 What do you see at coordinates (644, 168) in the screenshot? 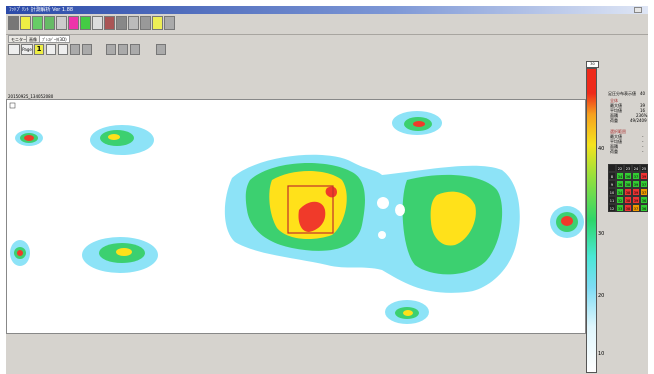
I see `grid-col-header: 25` at bounding box center [644, 168].